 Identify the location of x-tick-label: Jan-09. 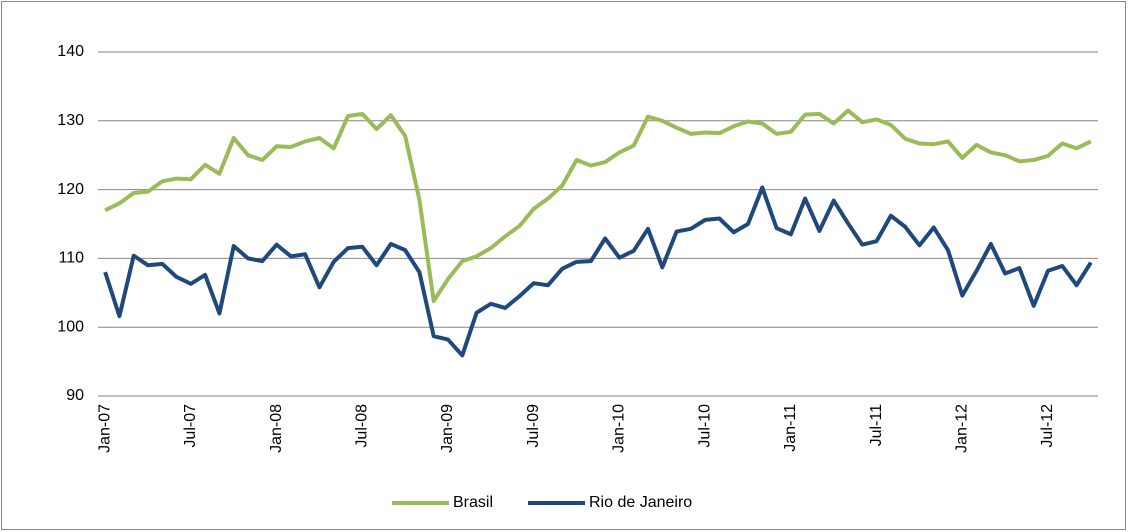
(447, 428).